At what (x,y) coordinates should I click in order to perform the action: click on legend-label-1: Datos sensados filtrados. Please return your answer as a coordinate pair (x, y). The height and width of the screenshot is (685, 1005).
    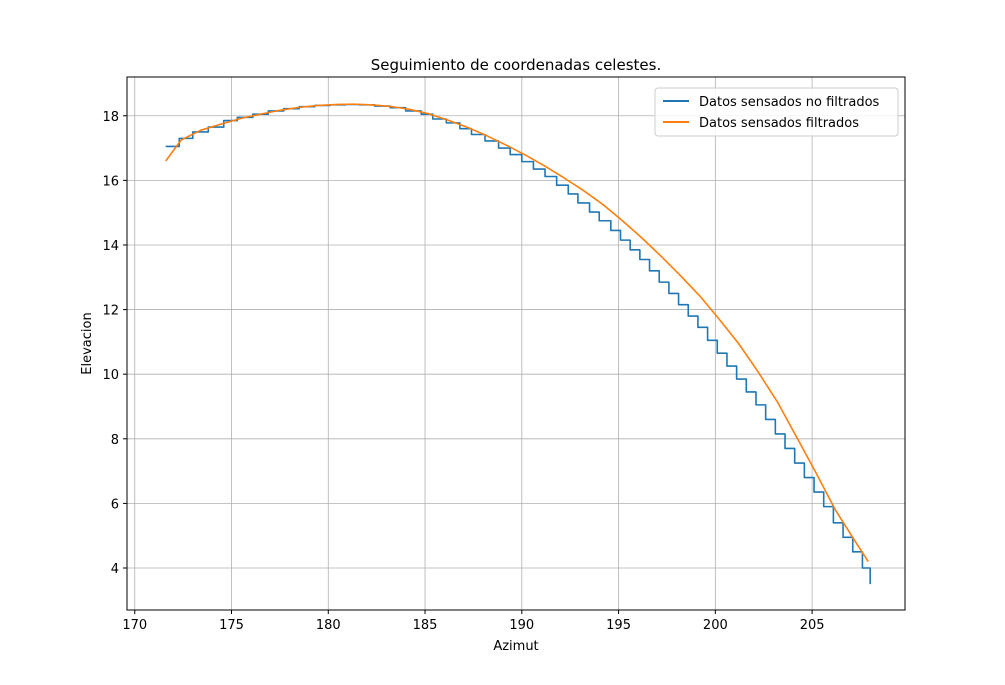
    Looking at the image, I should click on (779, 123).